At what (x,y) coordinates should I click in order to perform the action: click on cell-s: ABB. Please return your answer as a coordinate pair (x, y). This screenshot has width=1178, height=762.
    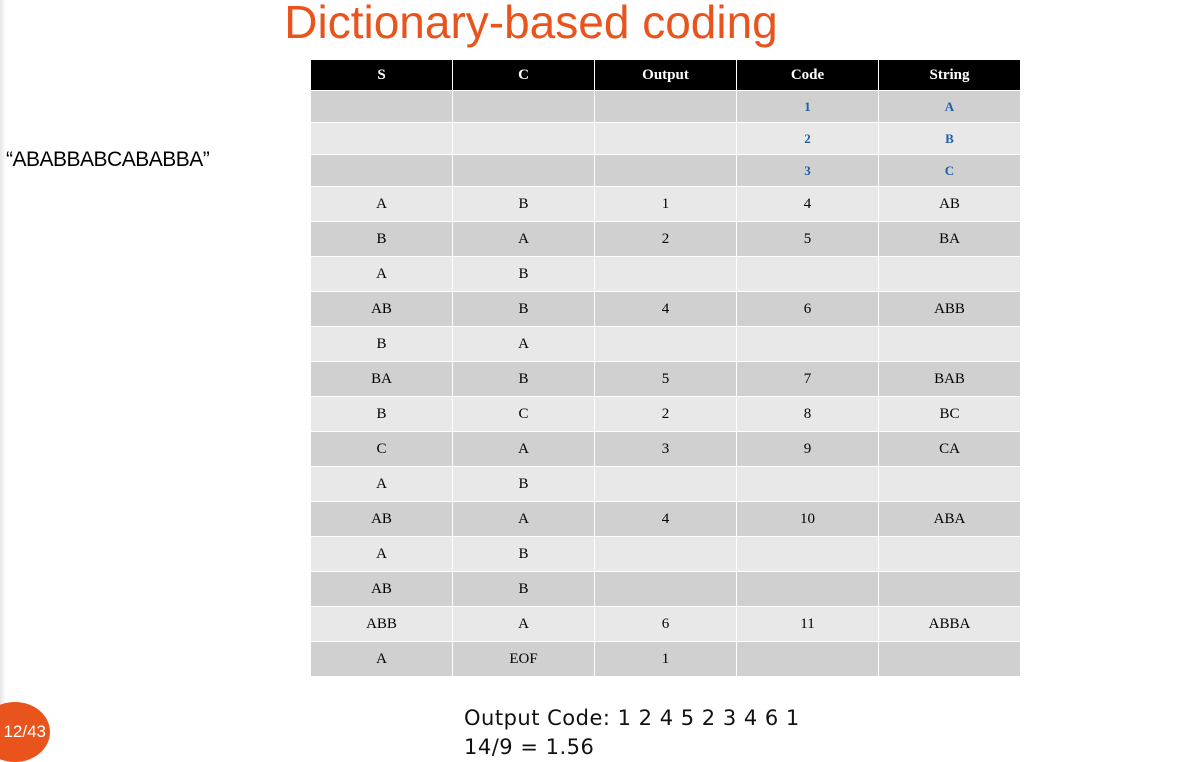
    Looking at the image, I should click on (381, 624).